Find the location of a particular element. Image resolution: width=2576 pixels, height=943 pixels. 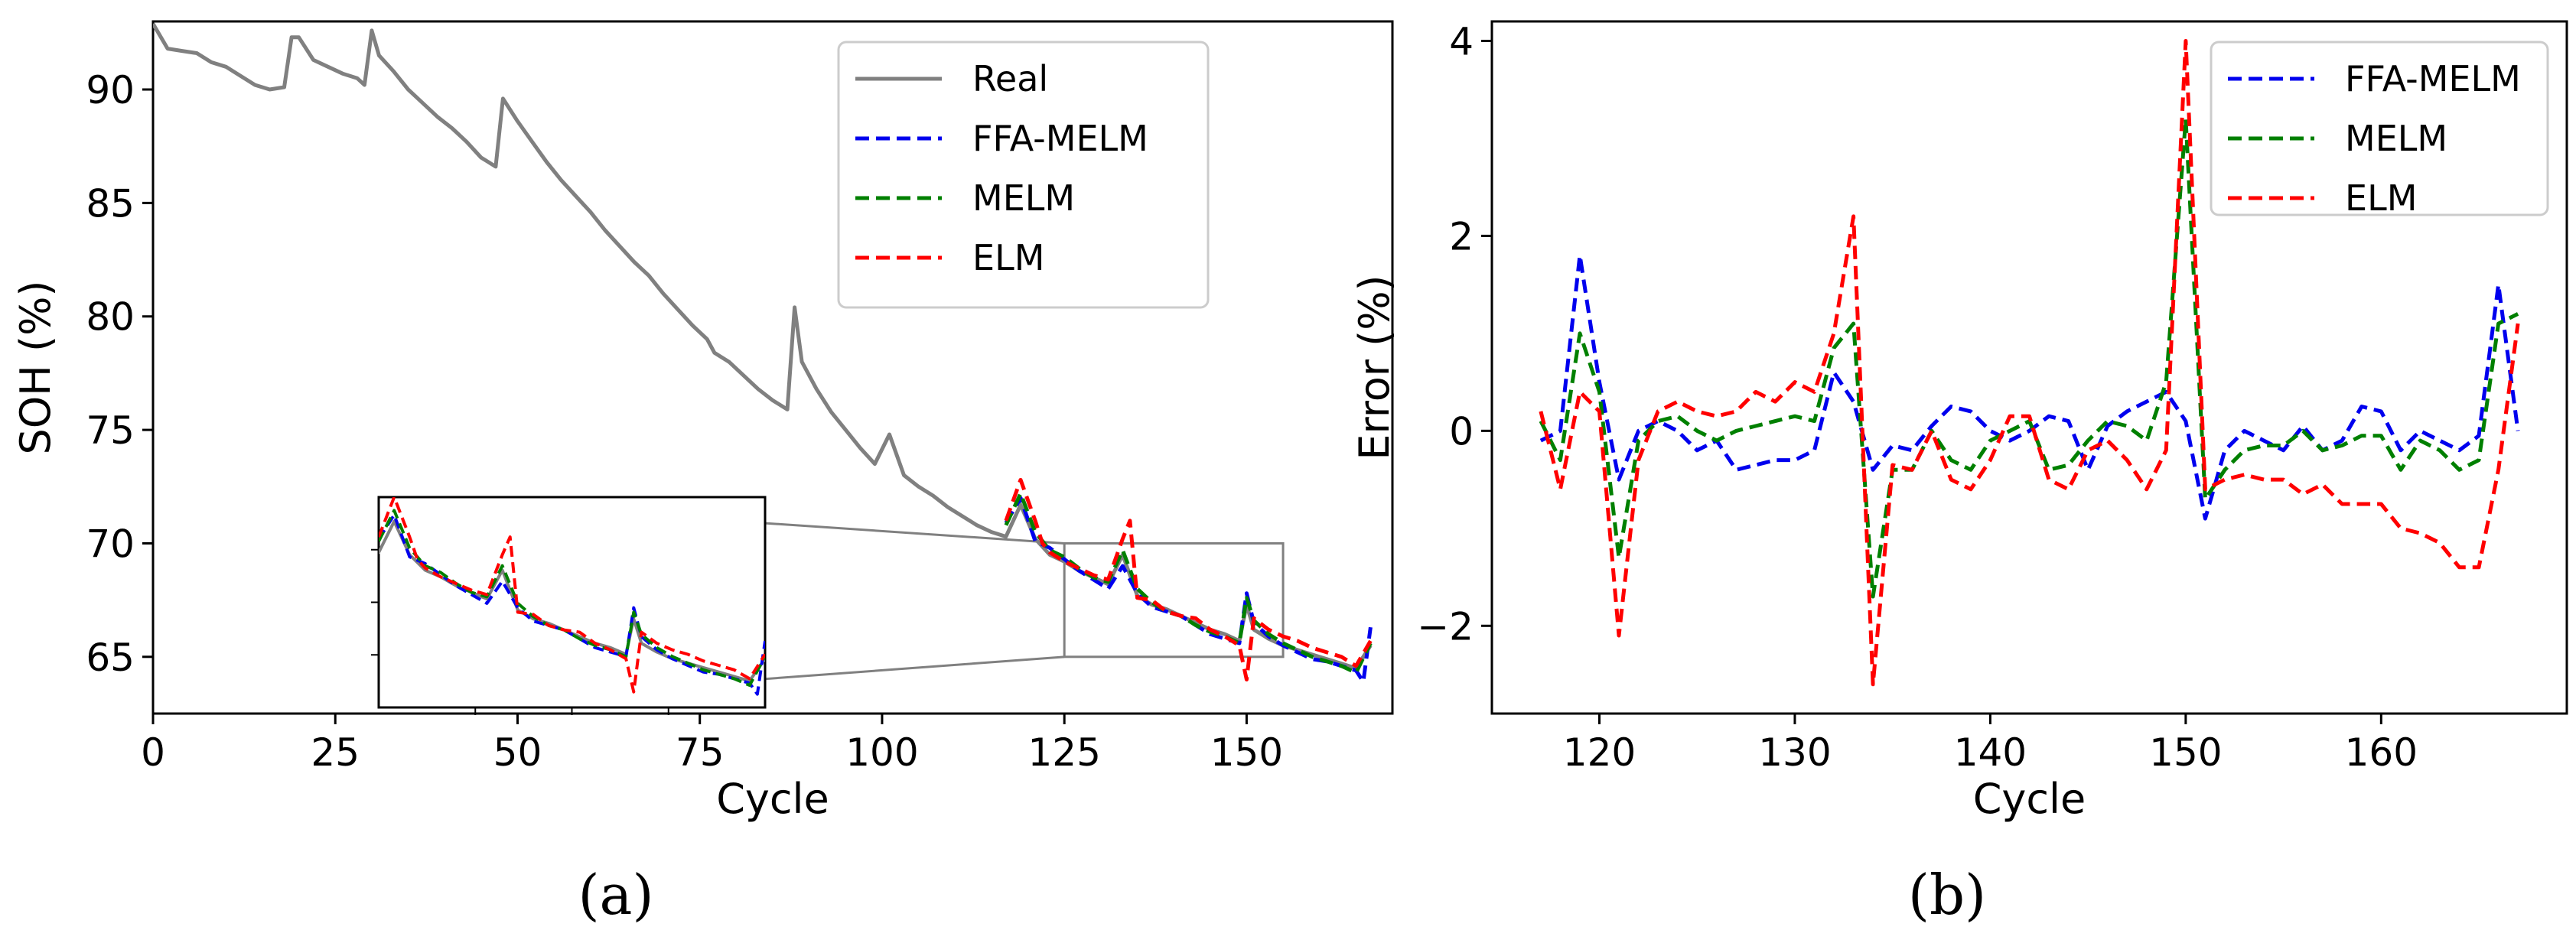

chart-a-series-melm is located at coordinates (1188, 583).